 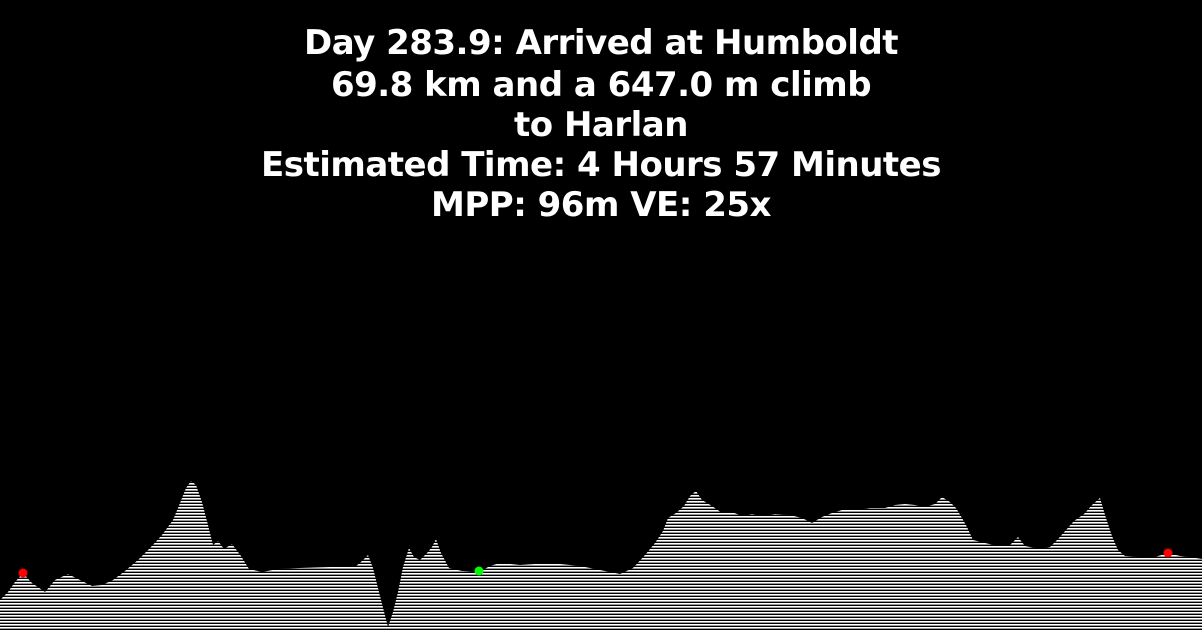 I want to click on day-status-text: Day 283.9: Arrived at Humboldt, so click(x=601, y=43).